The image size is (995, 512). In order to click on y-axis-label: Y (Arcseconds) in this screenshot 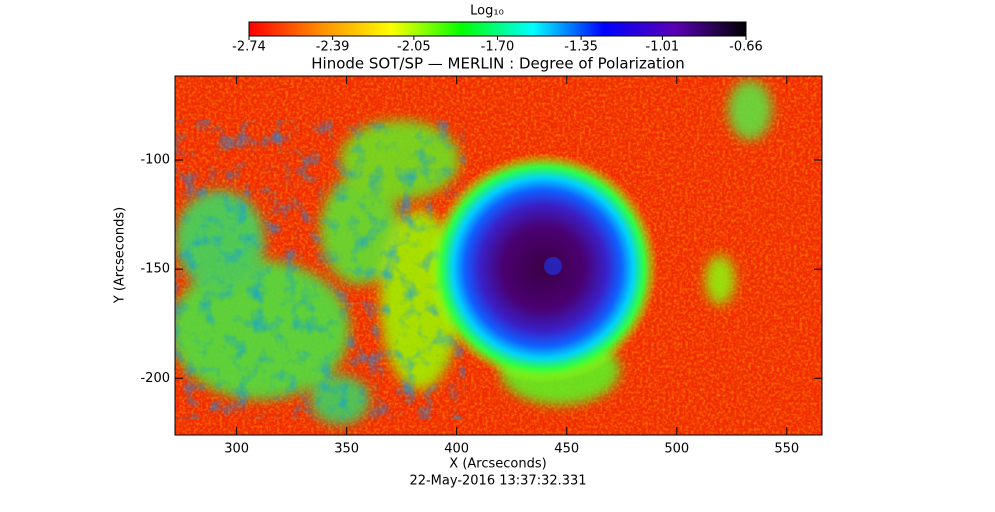, I will do `click(120, 255)`.